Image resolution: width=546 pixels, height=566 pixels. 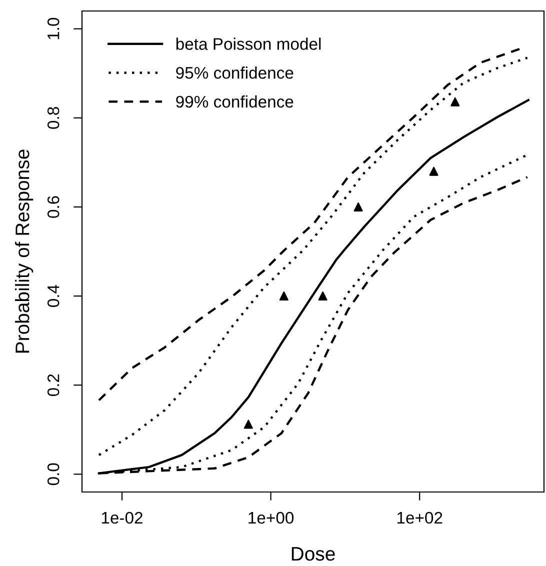 I want to click on legend-label: 95% confidence, so click(x=235, y=72).